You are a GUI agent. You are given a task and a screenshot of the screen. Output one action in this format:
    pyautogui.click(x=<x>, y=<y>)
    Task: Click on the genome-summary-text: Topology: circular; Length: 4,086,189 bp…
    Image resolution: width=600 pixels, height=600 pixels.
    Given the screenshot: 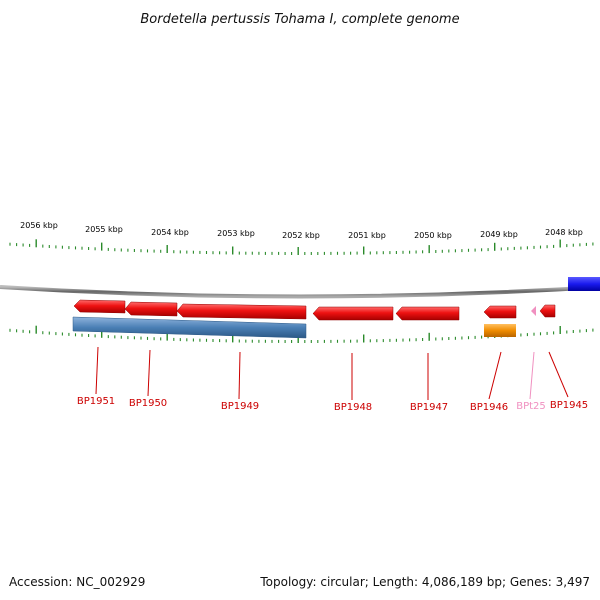 What is the action you would take?
    pyautogui.click(x=424, y=582)
    